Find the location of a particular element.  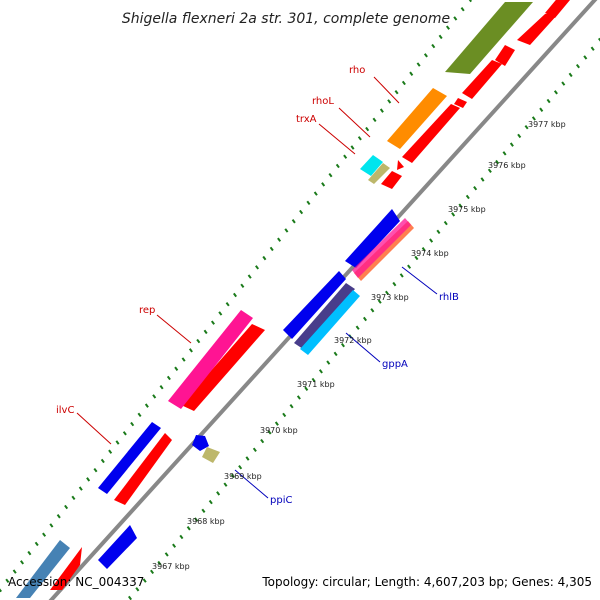

gene-ppic is located at coordinates (211, 455).